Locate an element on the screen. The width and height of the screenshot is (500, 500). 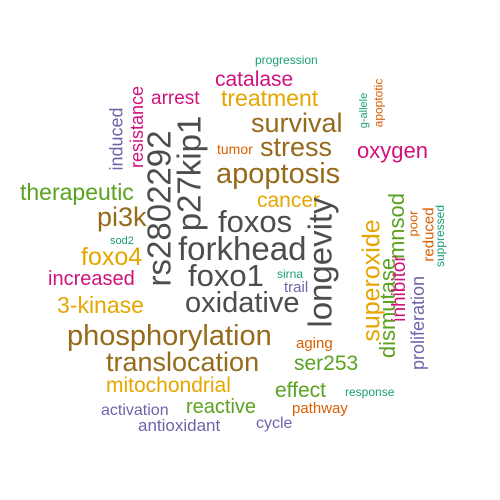
word-pathway: pathway is located at coordinates (320, 408).